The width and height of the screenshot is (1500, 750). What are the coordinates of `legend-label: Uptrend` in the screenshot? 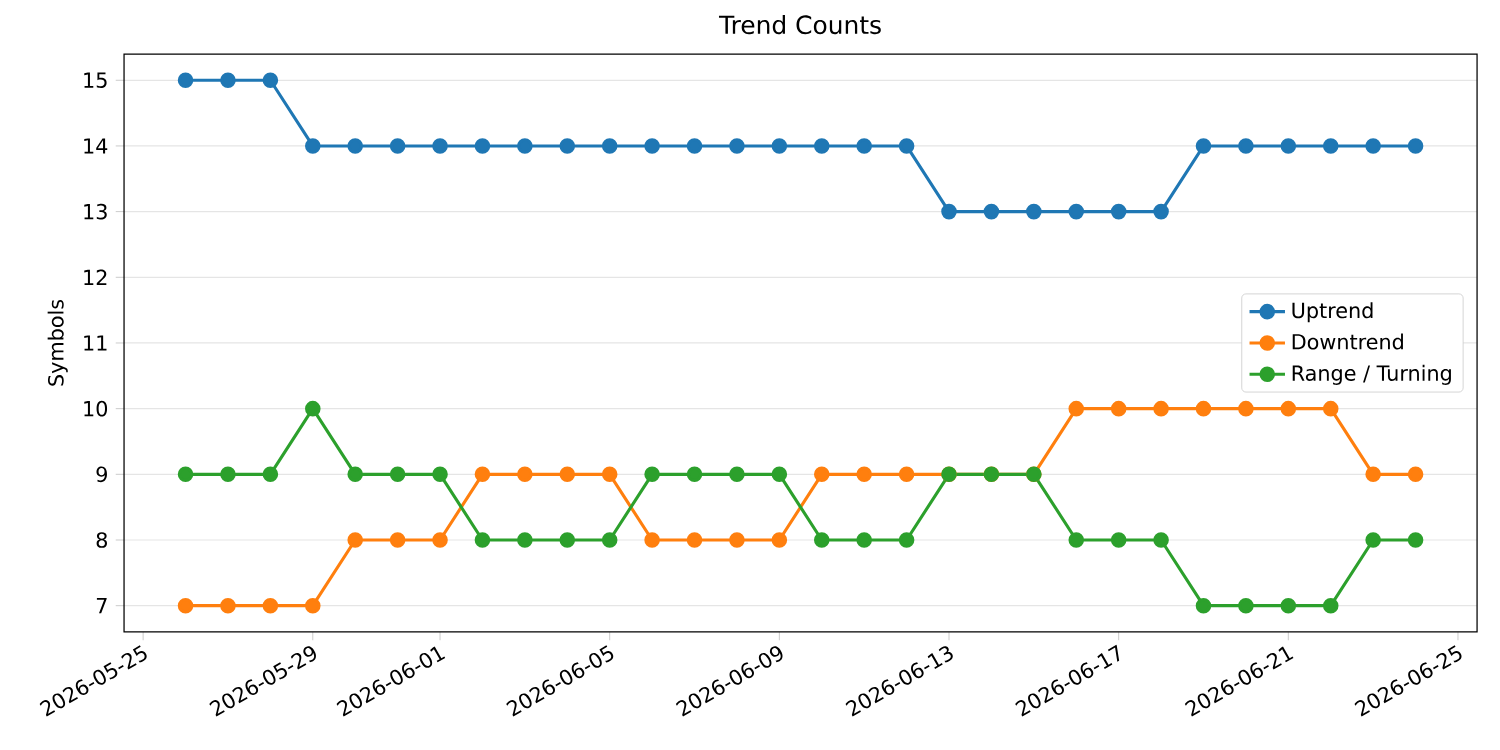 It's located at (1332, 312).